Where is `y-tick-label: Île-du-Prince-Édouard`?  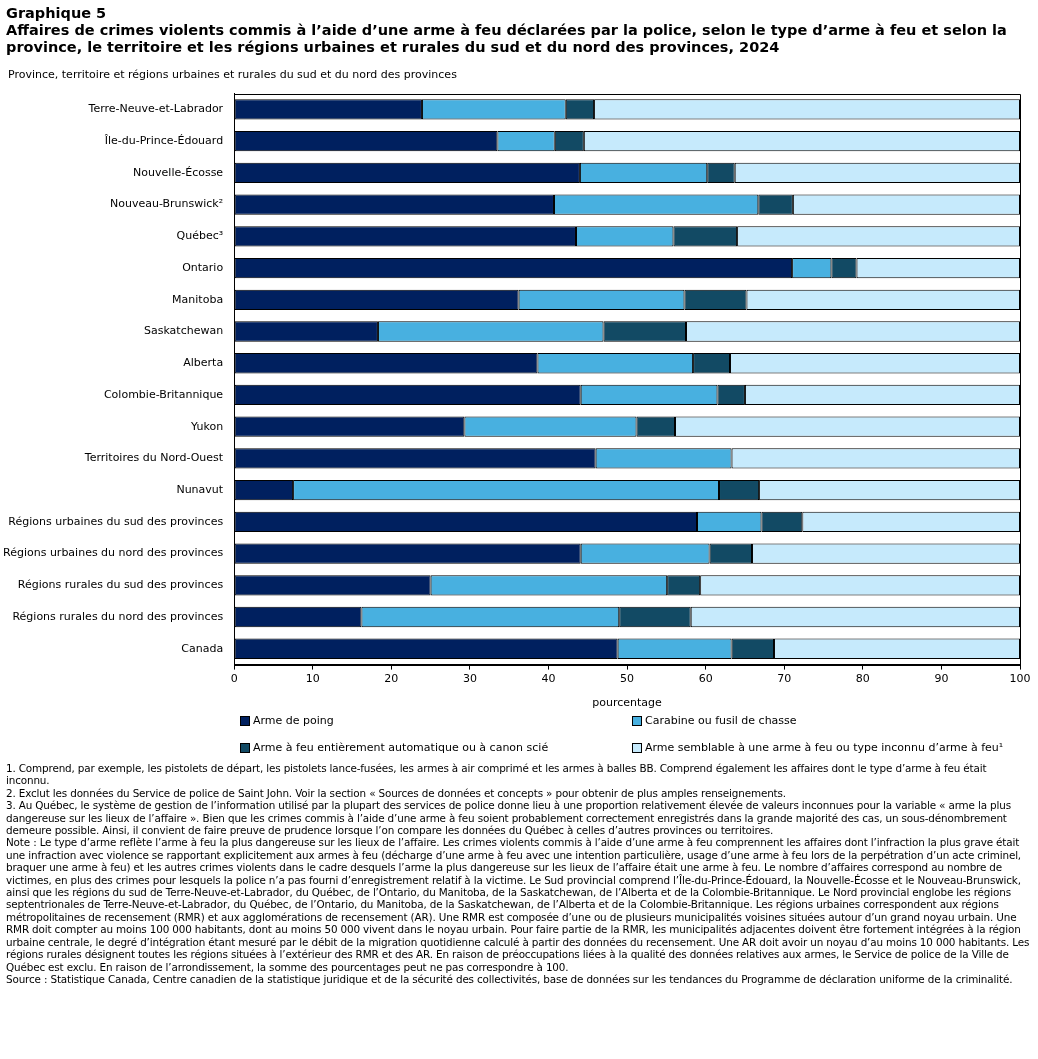
y-tick-label: Île-du-Prince-Édouard is located at coordinates (163, 141).